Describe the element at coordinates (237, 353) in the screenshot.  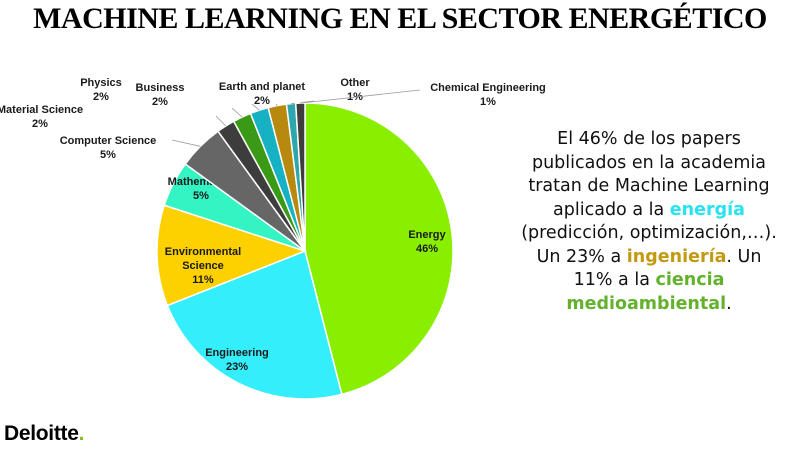
I see `slice-name: Engineering` at that location.